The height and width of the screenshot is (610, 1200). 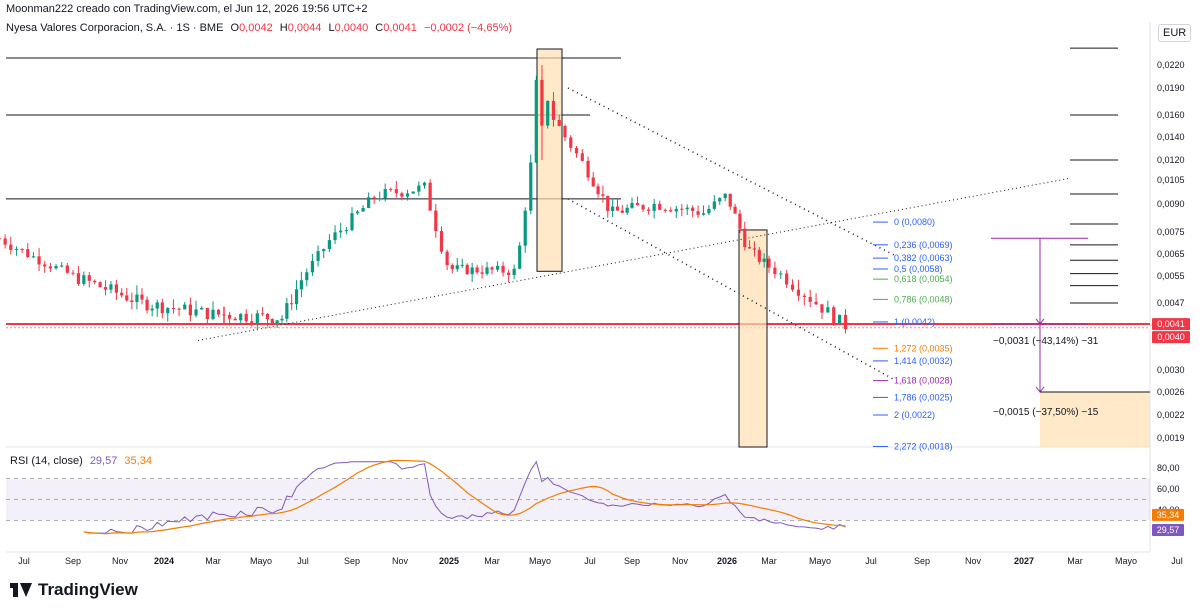 I want to click on time-tick-label: 2026, so click(x=727, y=561).